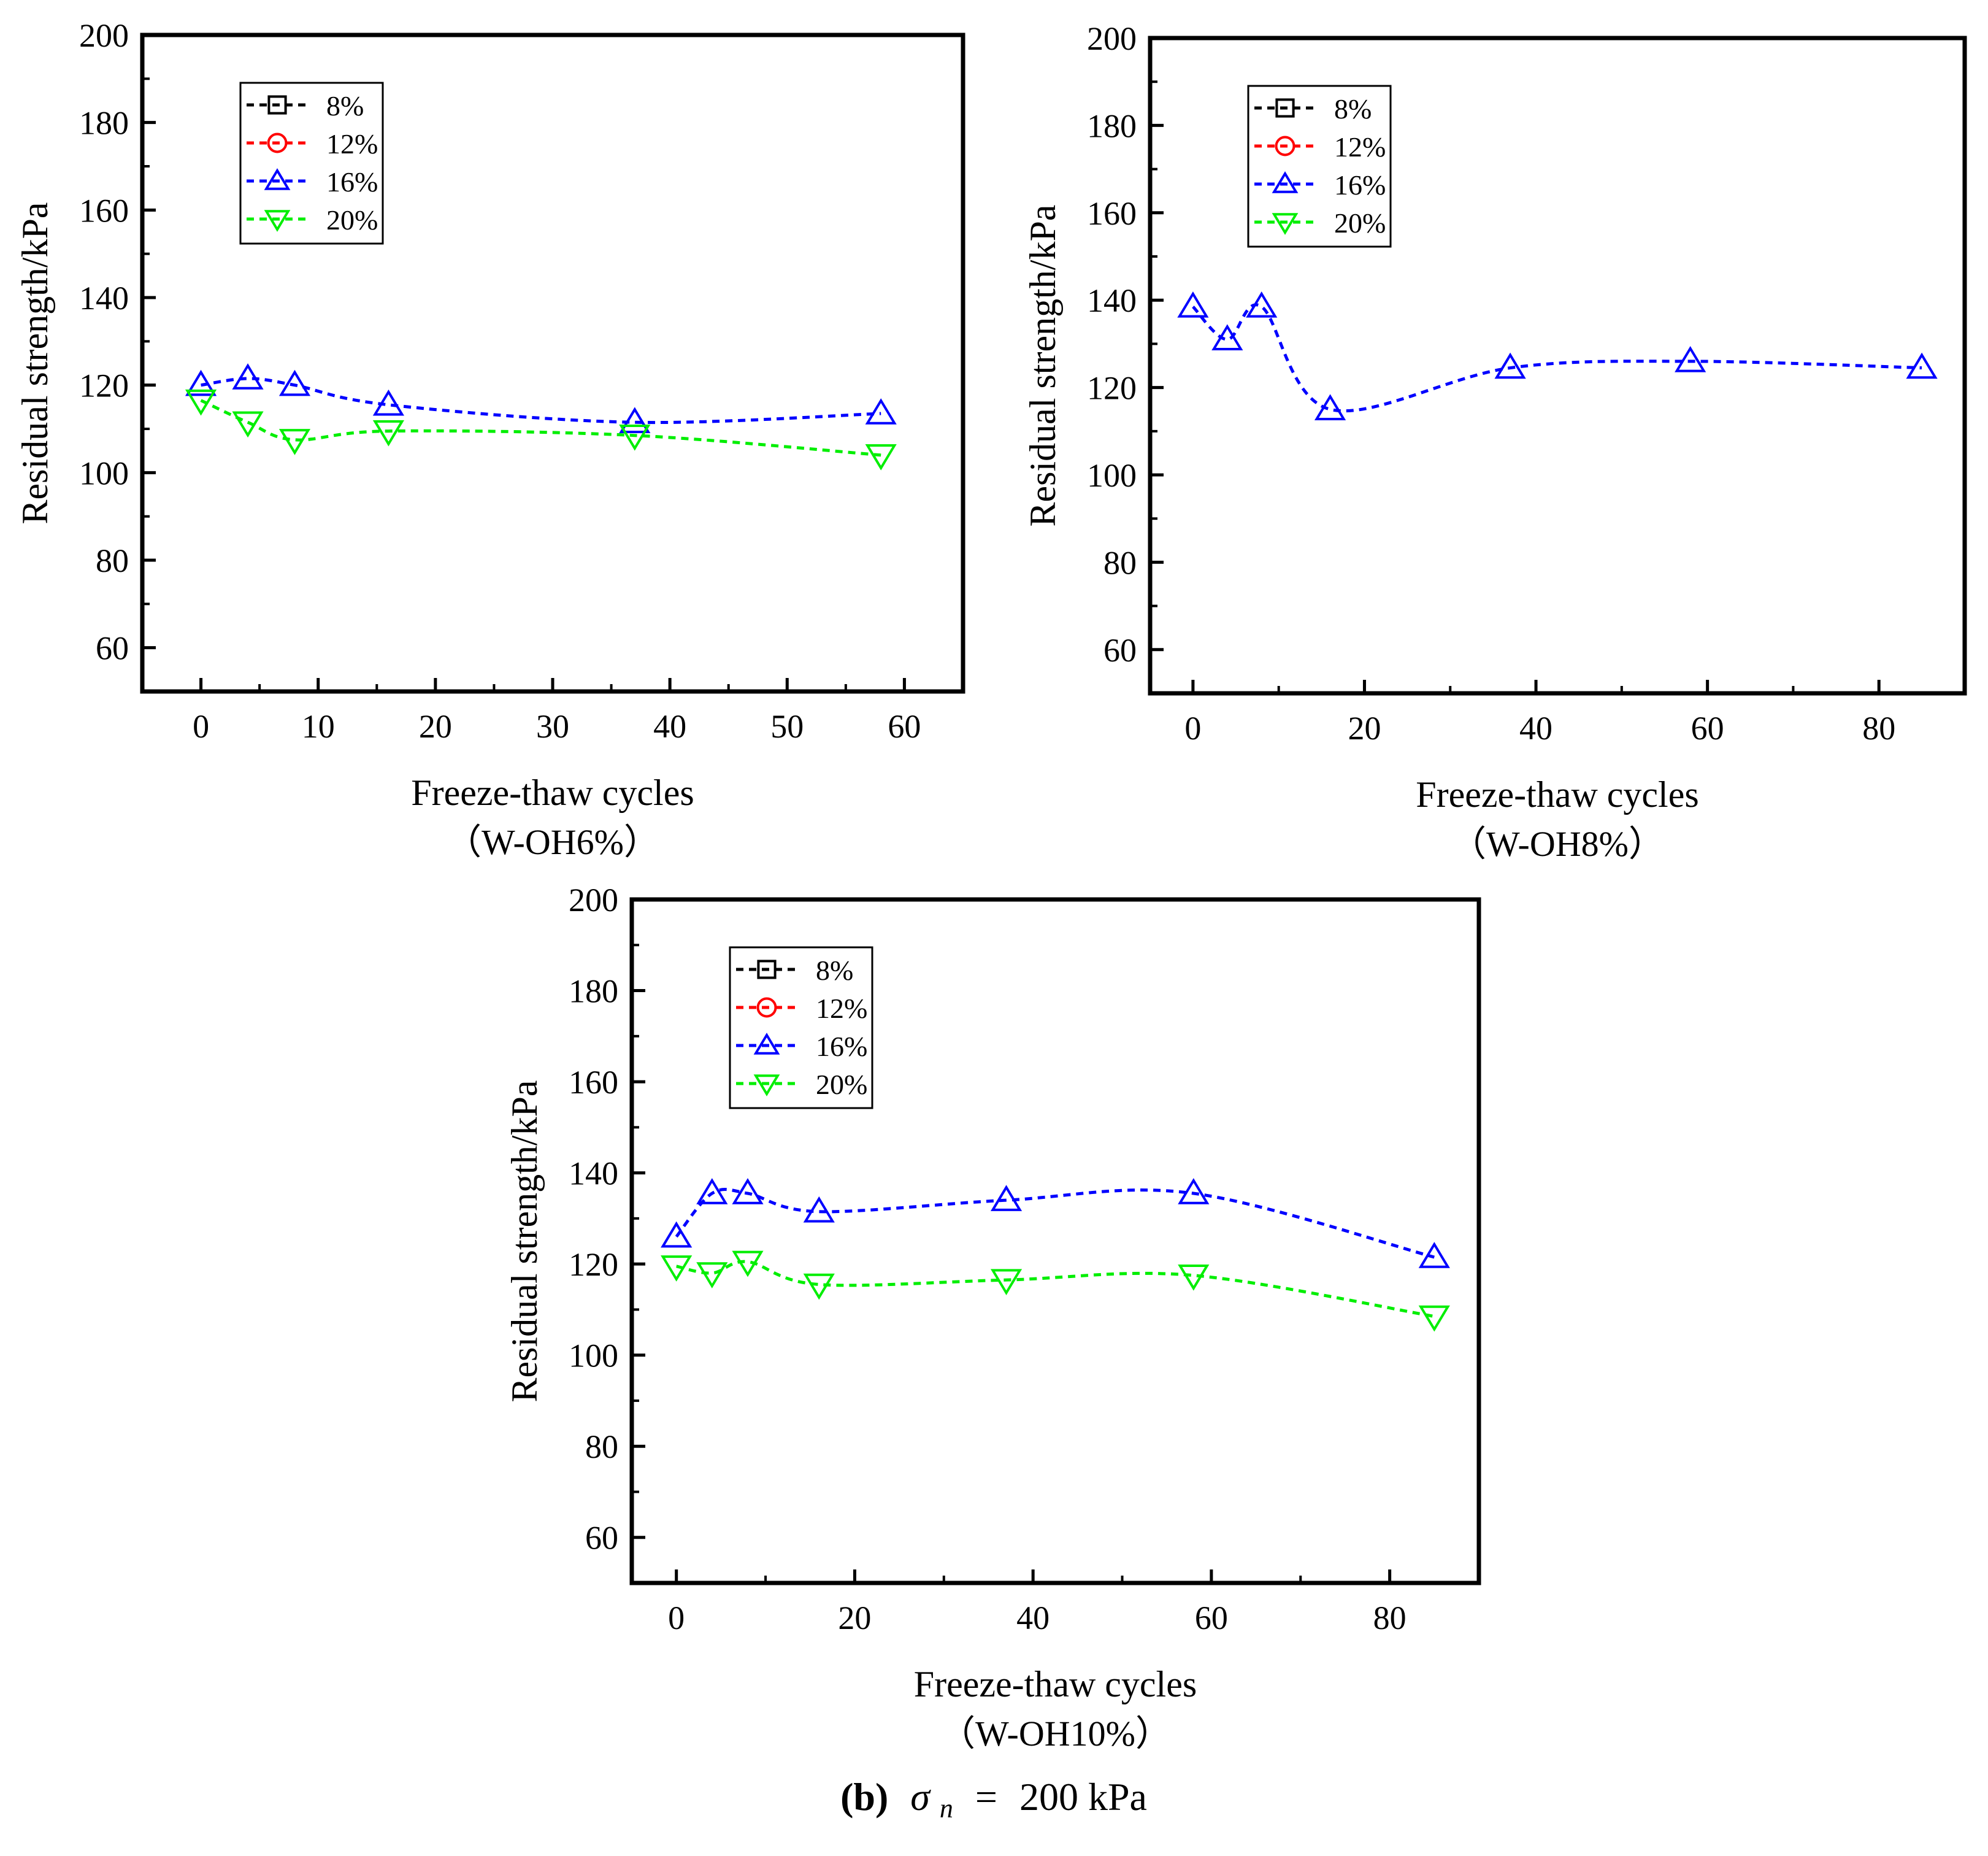 This screenshot has width=1988, height=1856. What do you see at coordinates (993, 1800) in the screenshot?
I see `figure-caption: (b) σ n = 200 kPa` at bounding box center [993, 1800].